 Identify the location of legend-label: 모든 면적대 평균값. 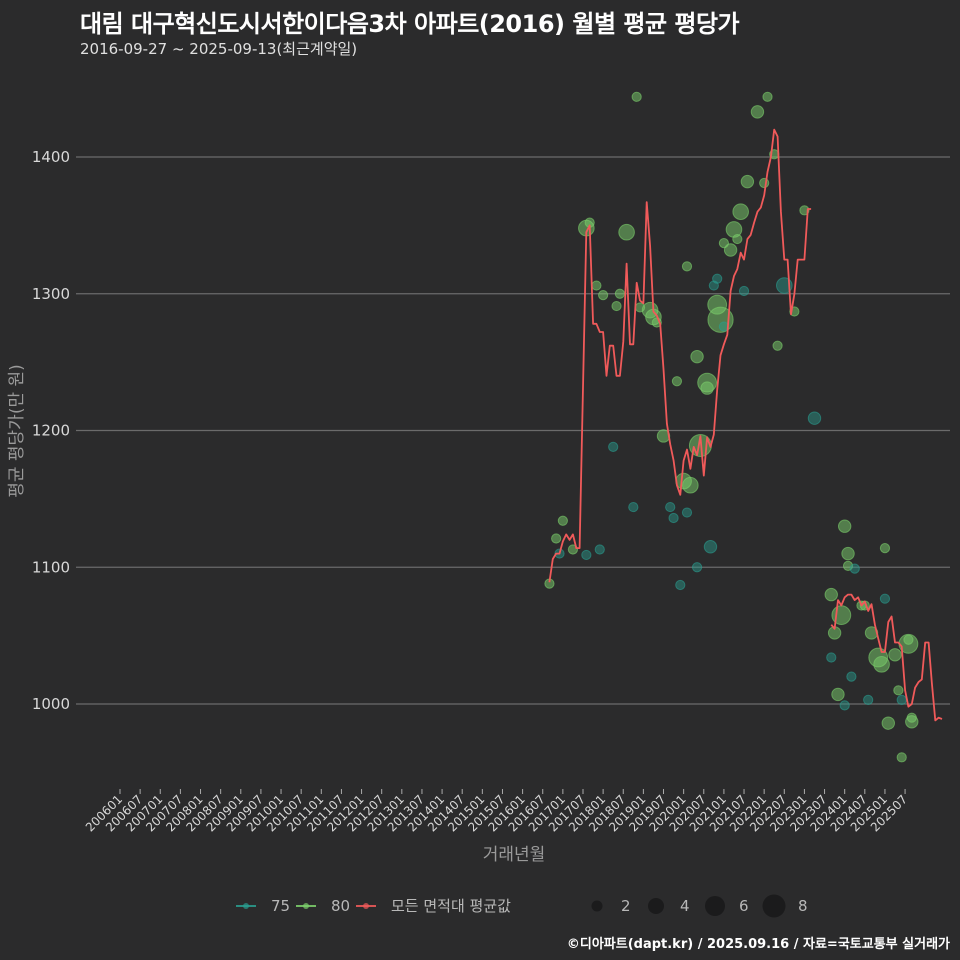
(451, 906).